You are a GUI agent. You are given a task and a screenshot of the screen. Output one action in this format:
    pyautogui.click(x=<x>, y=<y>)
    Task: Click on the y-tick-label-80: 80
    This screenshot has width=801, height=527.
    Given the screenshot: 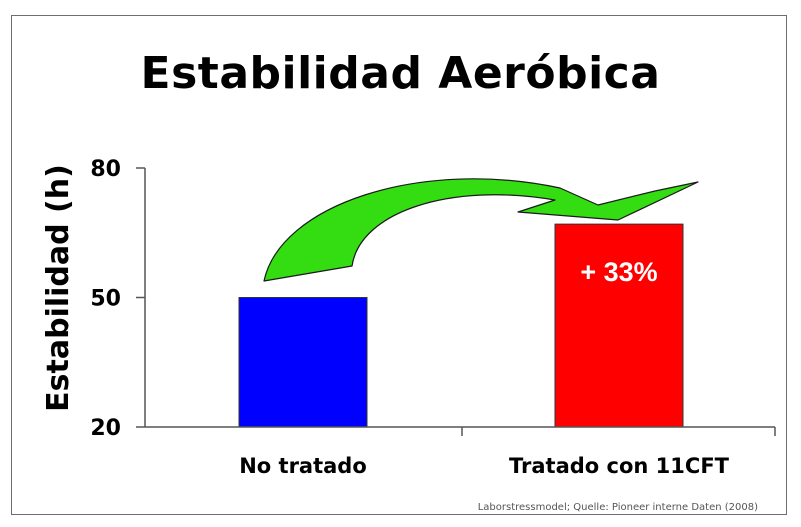 What is the action you would take?
    pyautogui.click(x=105, y=169)
    